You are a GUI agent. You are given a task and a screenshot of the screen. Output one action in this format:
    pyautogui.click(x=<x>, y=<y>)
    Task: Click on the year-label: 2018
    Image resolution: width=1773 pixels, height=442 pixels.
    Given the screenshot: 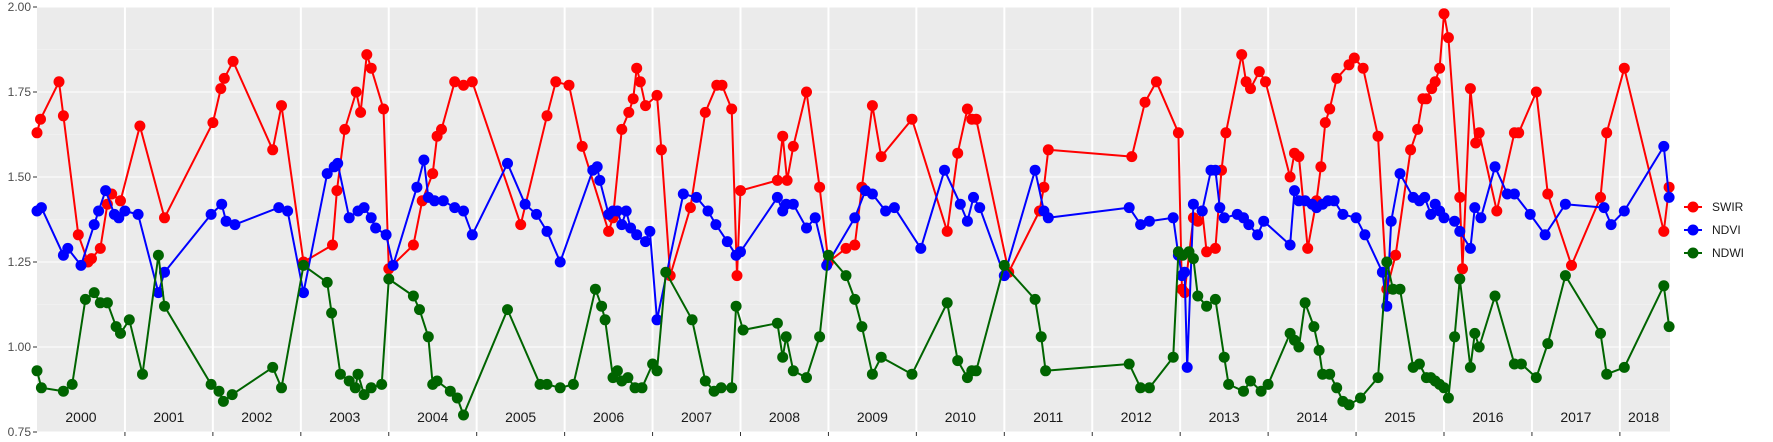 What is the action you would take?
    pyautogui.click(x=1643, y=417)
    